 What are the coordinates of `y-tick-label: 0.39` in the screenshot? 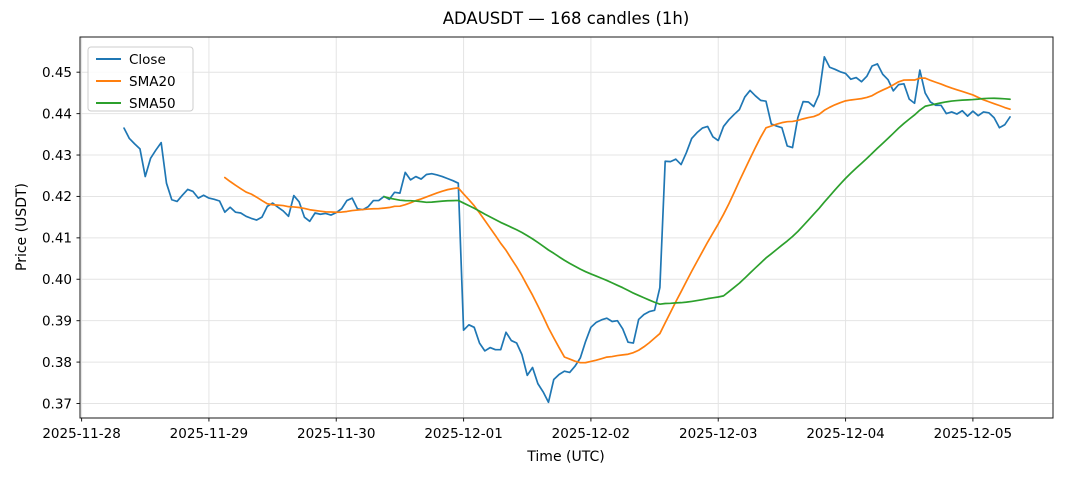 It's located at (57, 321).